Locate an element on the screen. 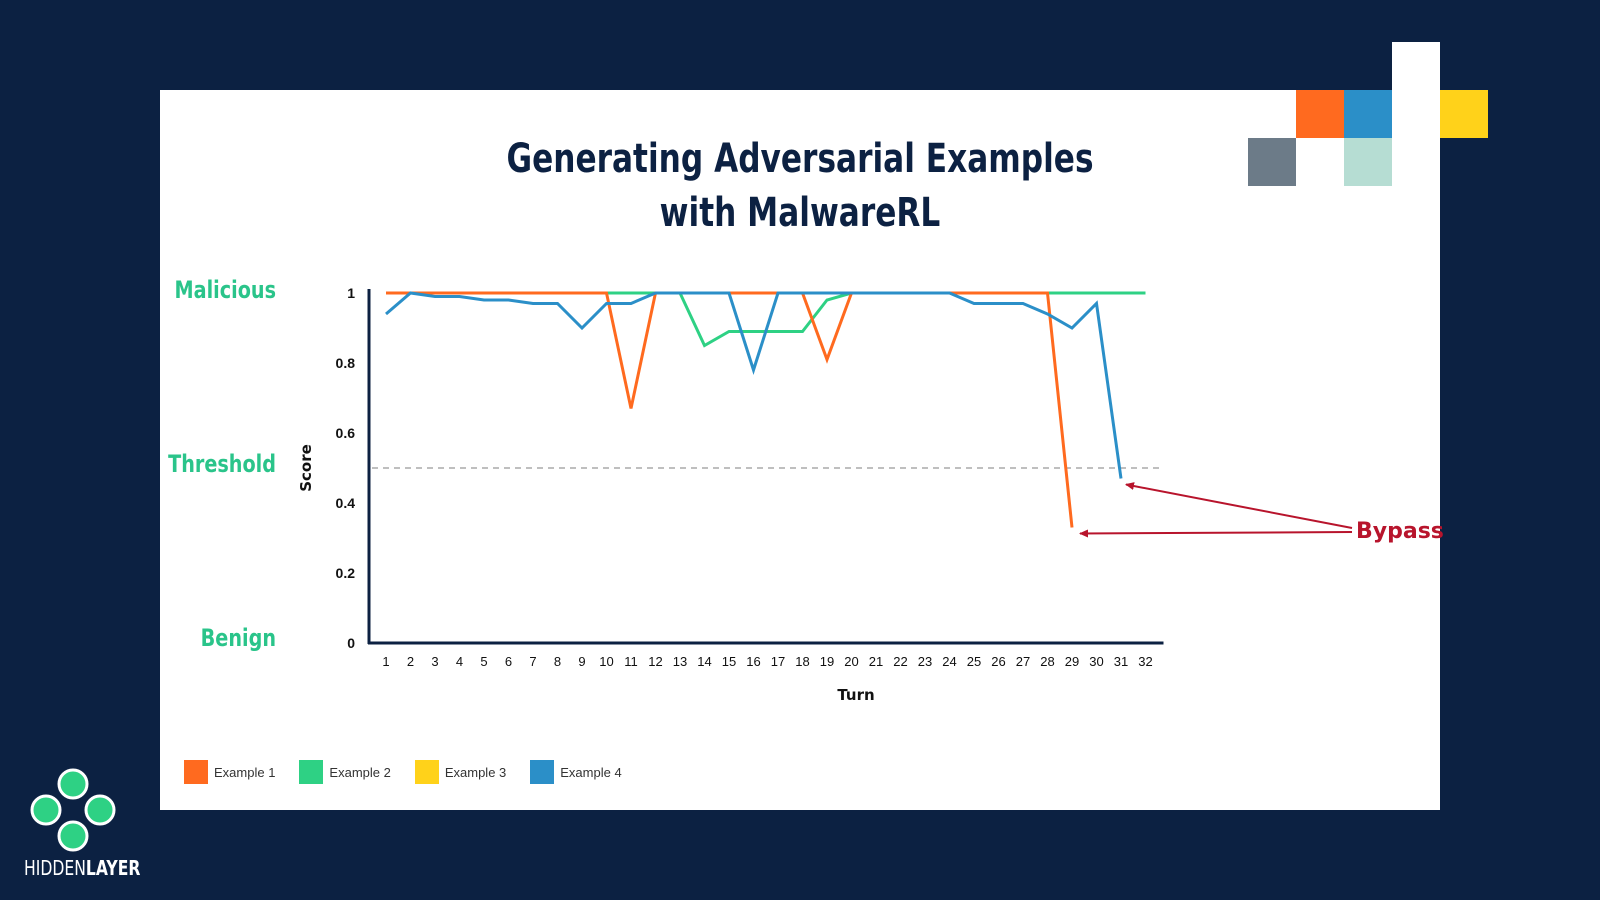 The width and height of the screenshot is (1600, 900). x-tick-label: 28 is located at coordinates (1047, 661).